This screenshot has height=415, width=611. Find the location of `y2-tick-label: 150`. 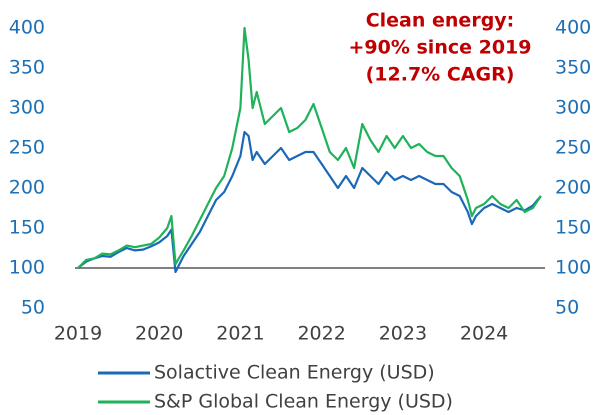

y2-tick-label: 150 is located at coordinates (573, 228).